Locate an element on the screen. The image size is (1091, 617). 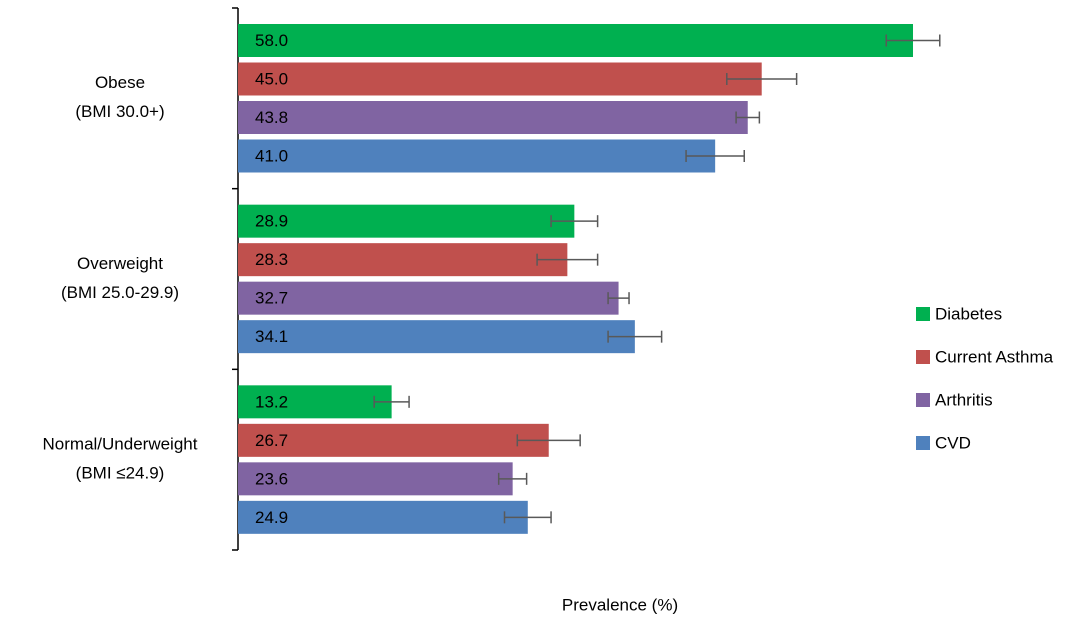
value-label: 28.3 is located at coordinates (271, 259).